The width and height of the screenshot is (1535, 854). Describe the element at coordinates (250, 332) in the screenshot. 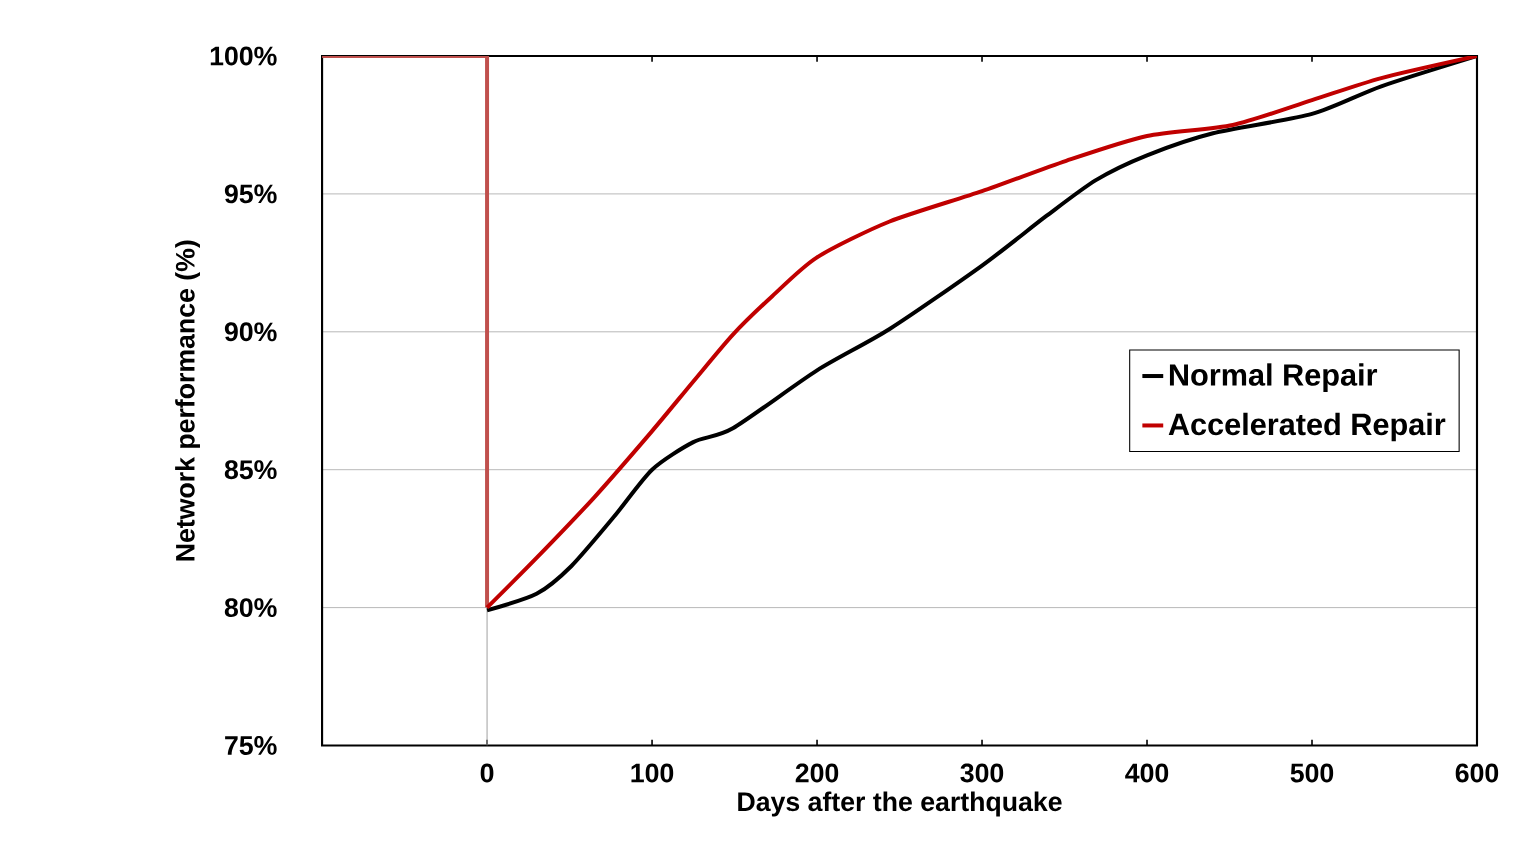

I see `y-tick-label: 90%` at that location.